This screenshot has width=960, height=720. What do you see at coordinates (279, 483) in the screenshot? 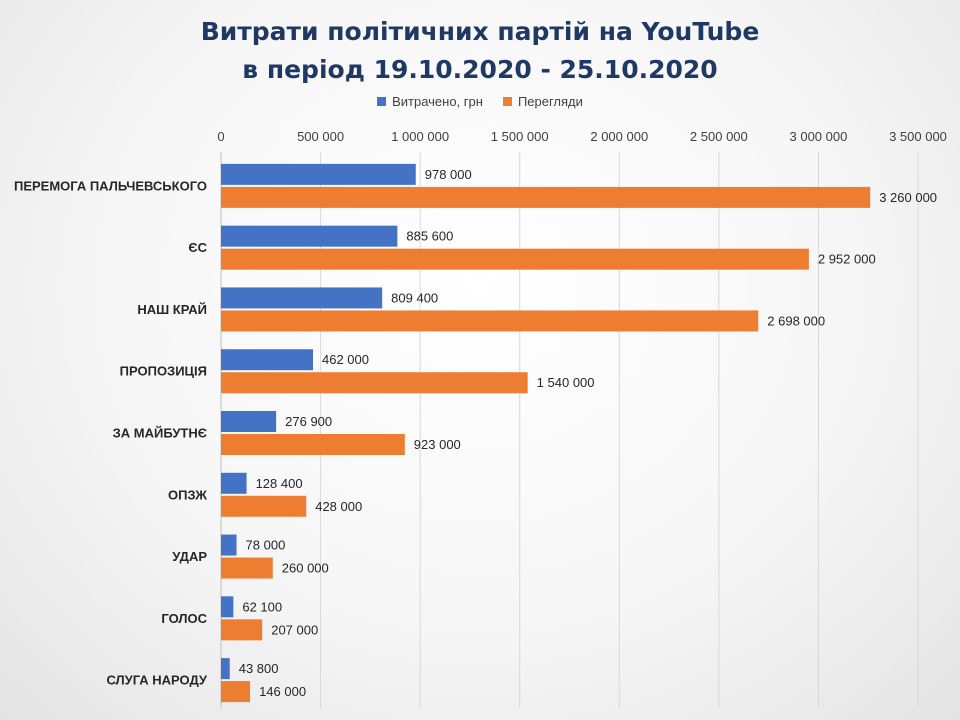
I see `data-label: 128 400` at bounding box center [279, 483].